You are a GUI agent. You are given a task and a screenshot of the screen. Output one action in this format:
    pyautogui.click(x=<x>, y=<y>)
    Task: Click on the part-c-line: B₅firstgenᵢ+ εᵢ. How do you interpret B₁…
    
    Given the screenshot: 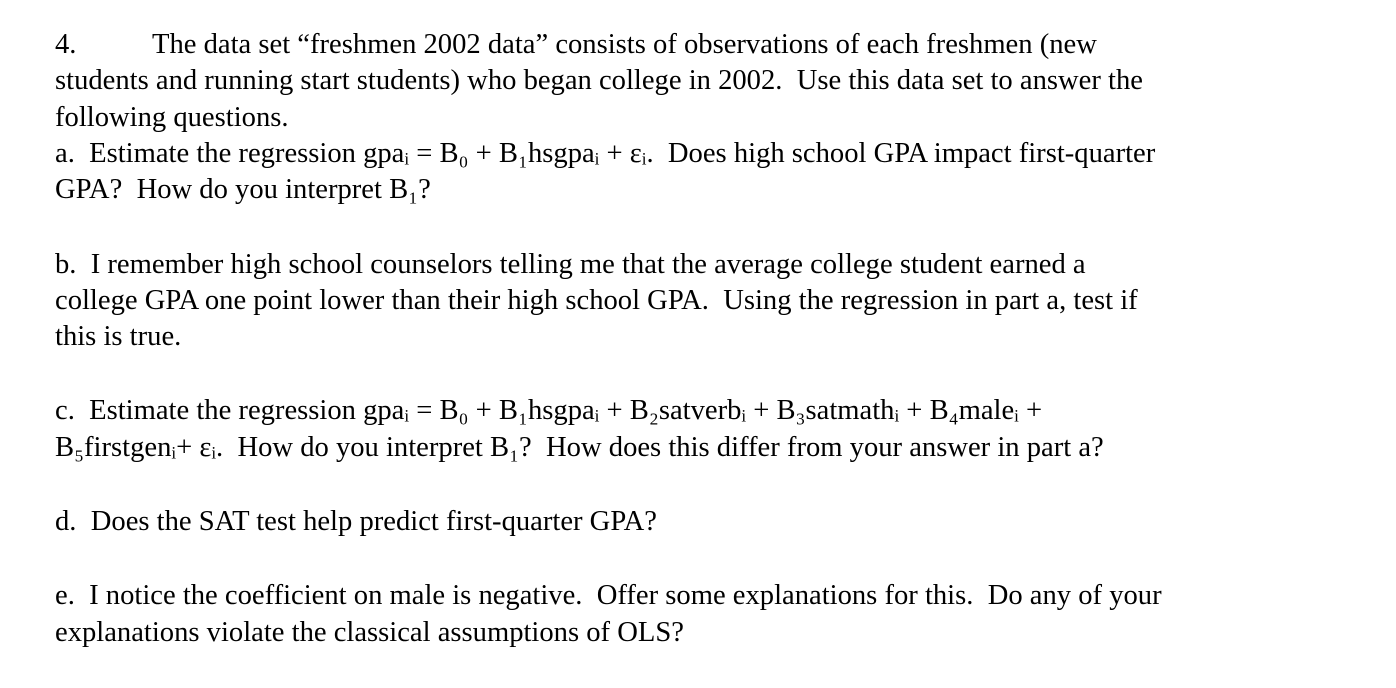 What is the action you would take?
    pyautogui.click(x=579, y=447)
    